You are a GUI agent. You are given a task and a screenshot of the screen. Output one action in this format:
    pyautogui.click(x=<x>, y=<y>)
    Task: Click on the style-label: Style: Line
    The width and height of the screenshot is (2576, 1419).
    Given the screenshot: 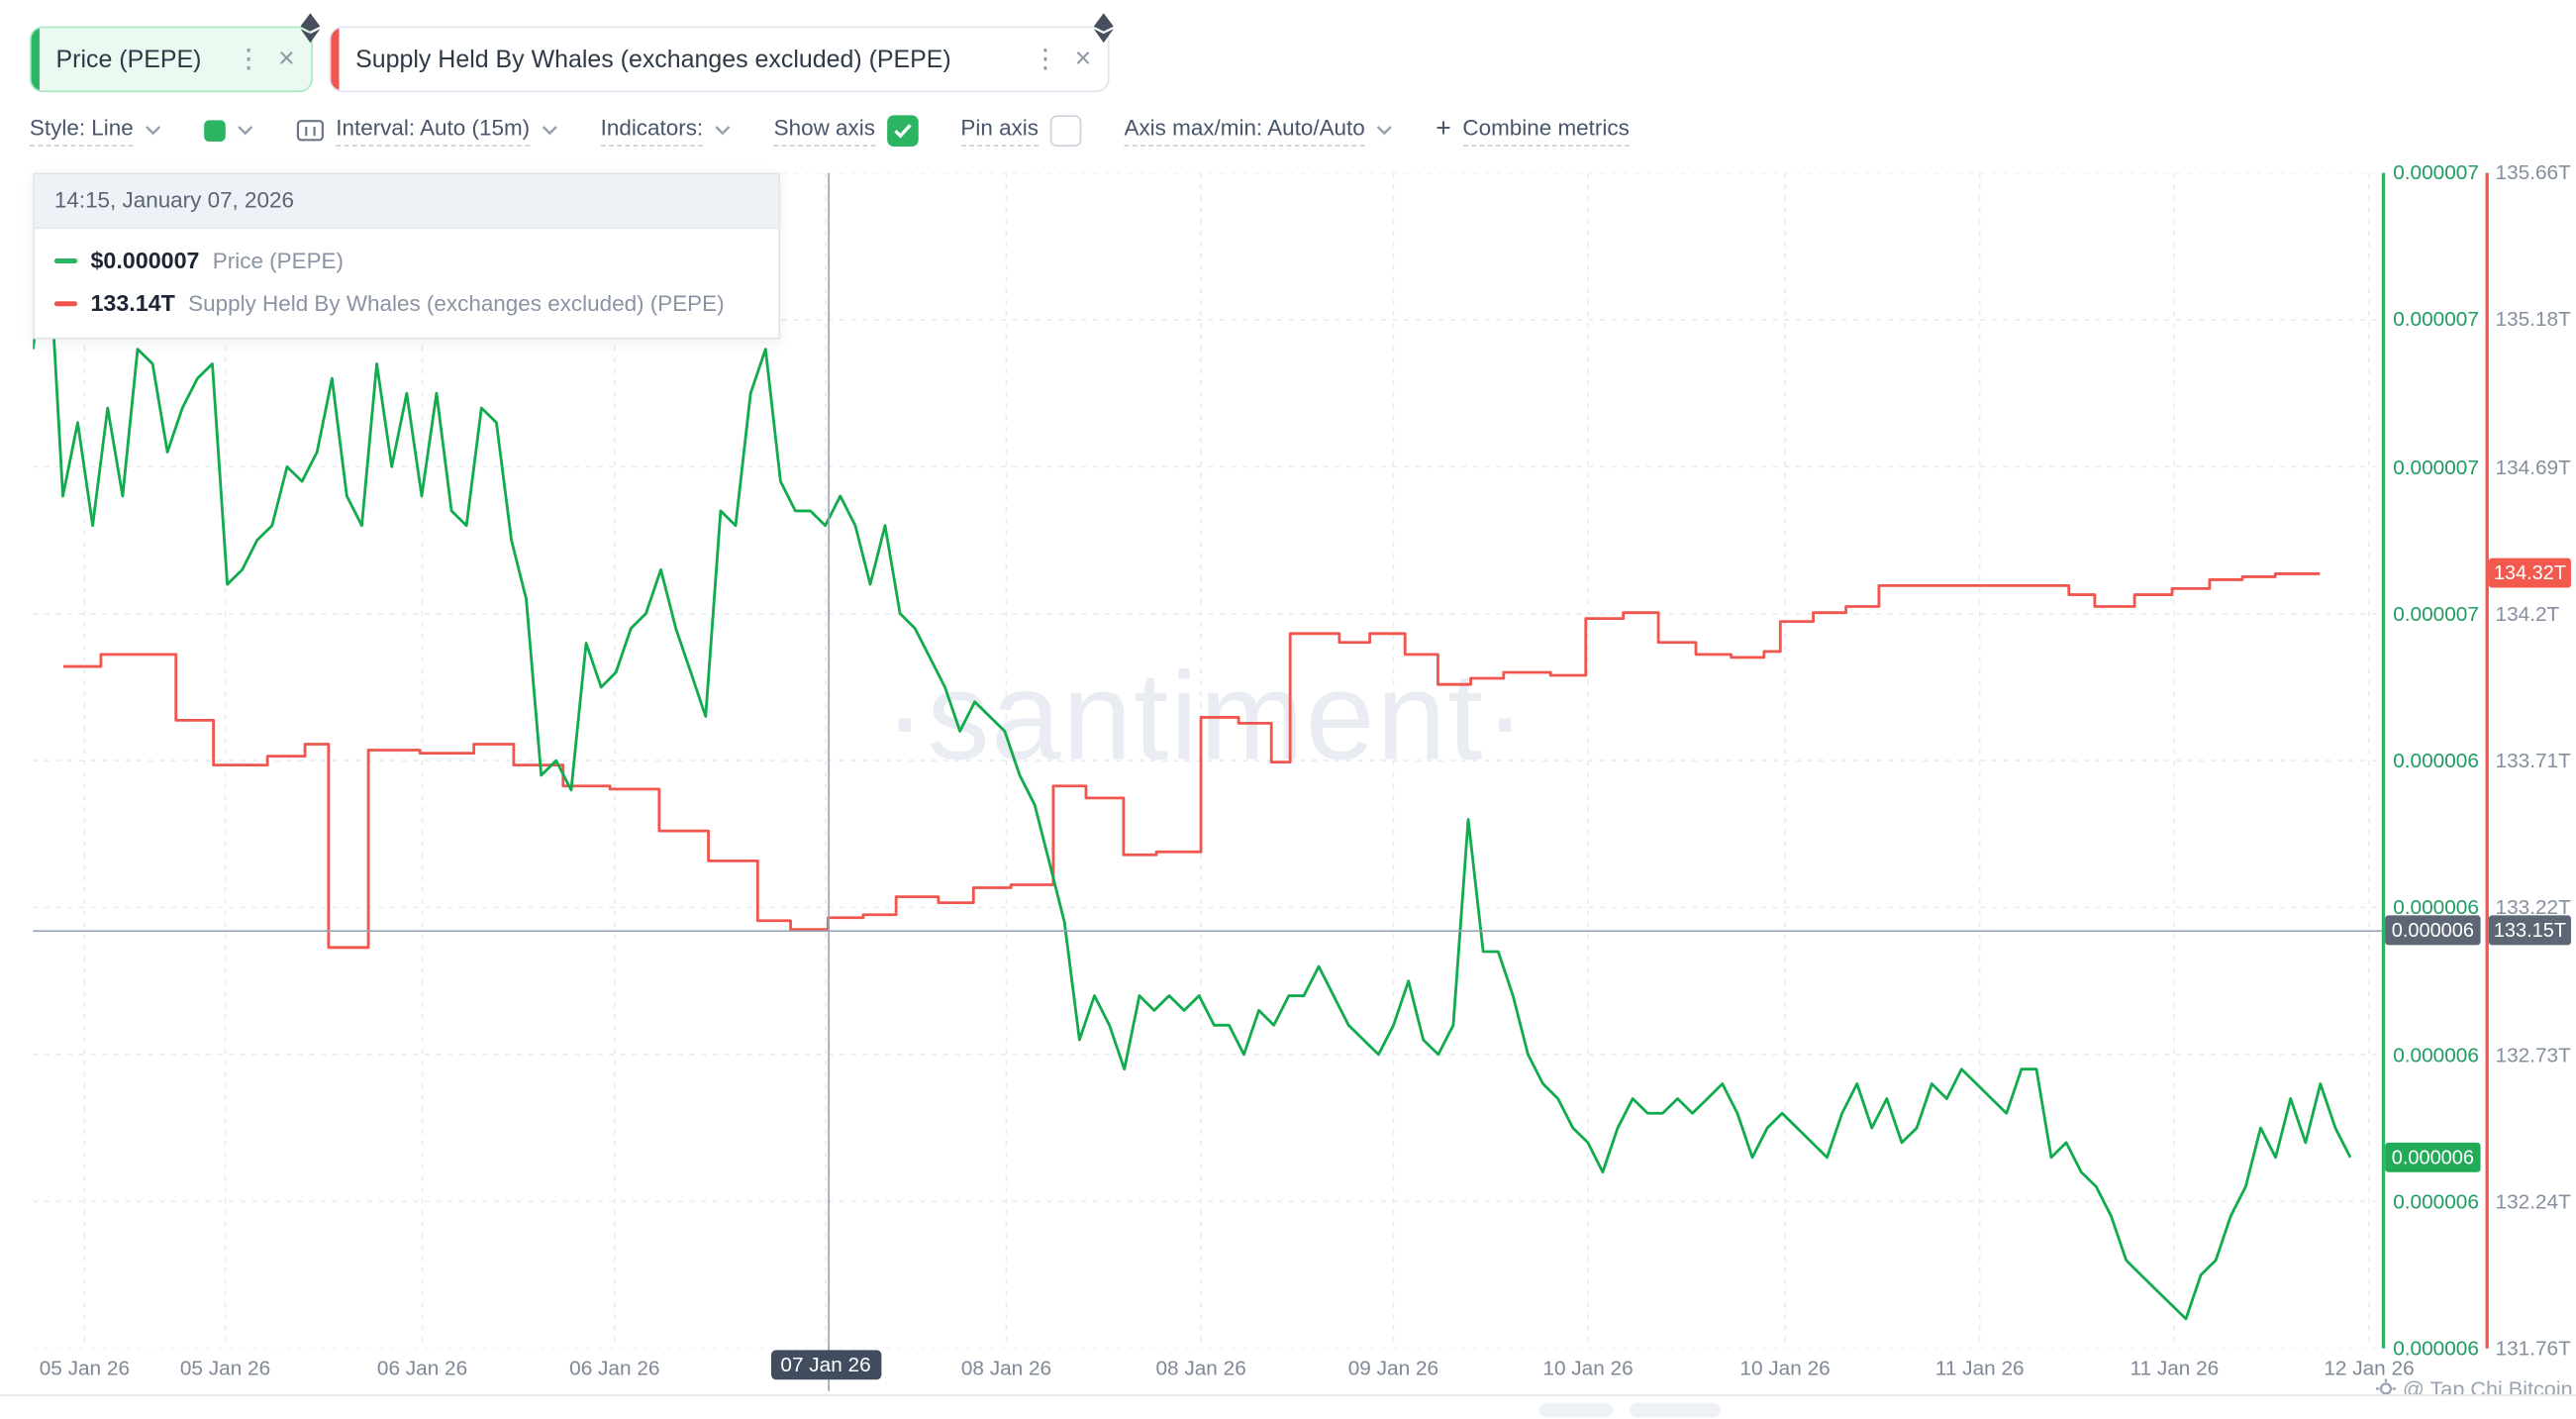 What is the action you would take?
    pyautogui.click(x=82, y=131)
    